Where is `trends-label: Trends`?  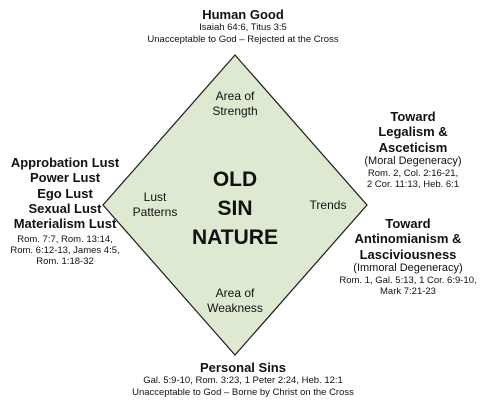
trends-label: Trends is located at coordinates (328, 205).